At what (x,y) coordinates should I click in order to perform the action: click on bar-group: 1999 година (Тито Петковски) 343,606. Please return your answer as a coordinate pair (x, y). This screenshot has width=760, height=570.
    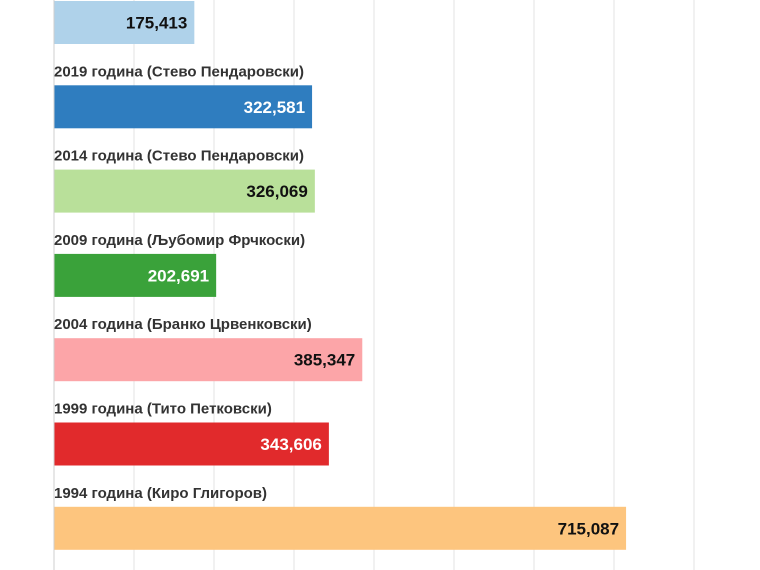
    Looking at the image, I should click on (191, 433).